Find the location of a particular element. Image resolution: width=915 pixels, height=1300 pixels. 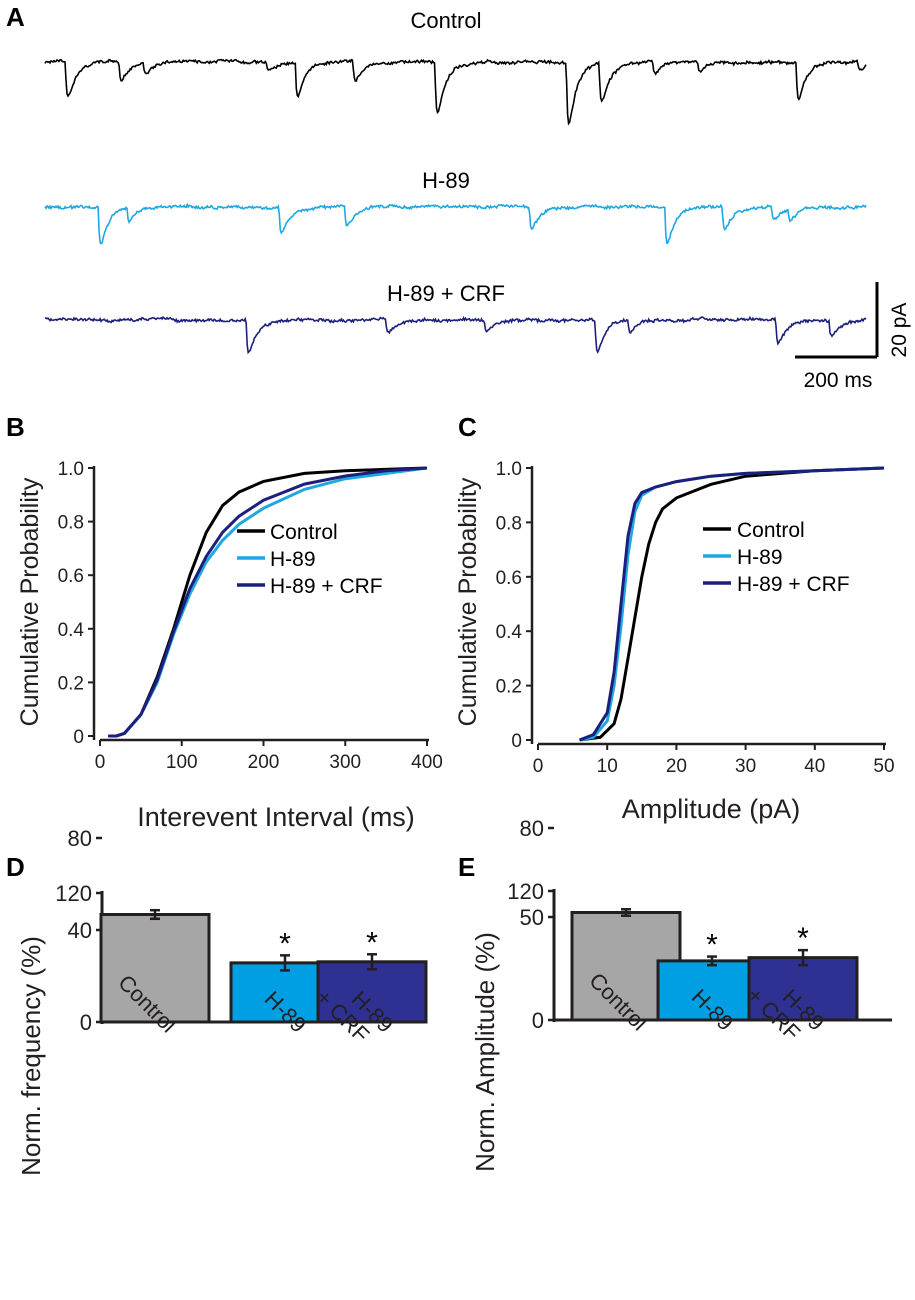

b-line-h89-crf is located at coordinates (268, 602).